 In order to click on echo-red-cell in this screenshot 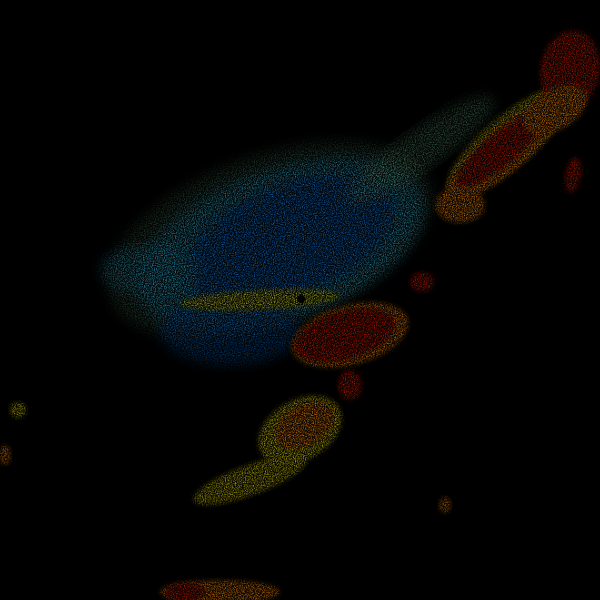, I will do `click(345, 335)`.